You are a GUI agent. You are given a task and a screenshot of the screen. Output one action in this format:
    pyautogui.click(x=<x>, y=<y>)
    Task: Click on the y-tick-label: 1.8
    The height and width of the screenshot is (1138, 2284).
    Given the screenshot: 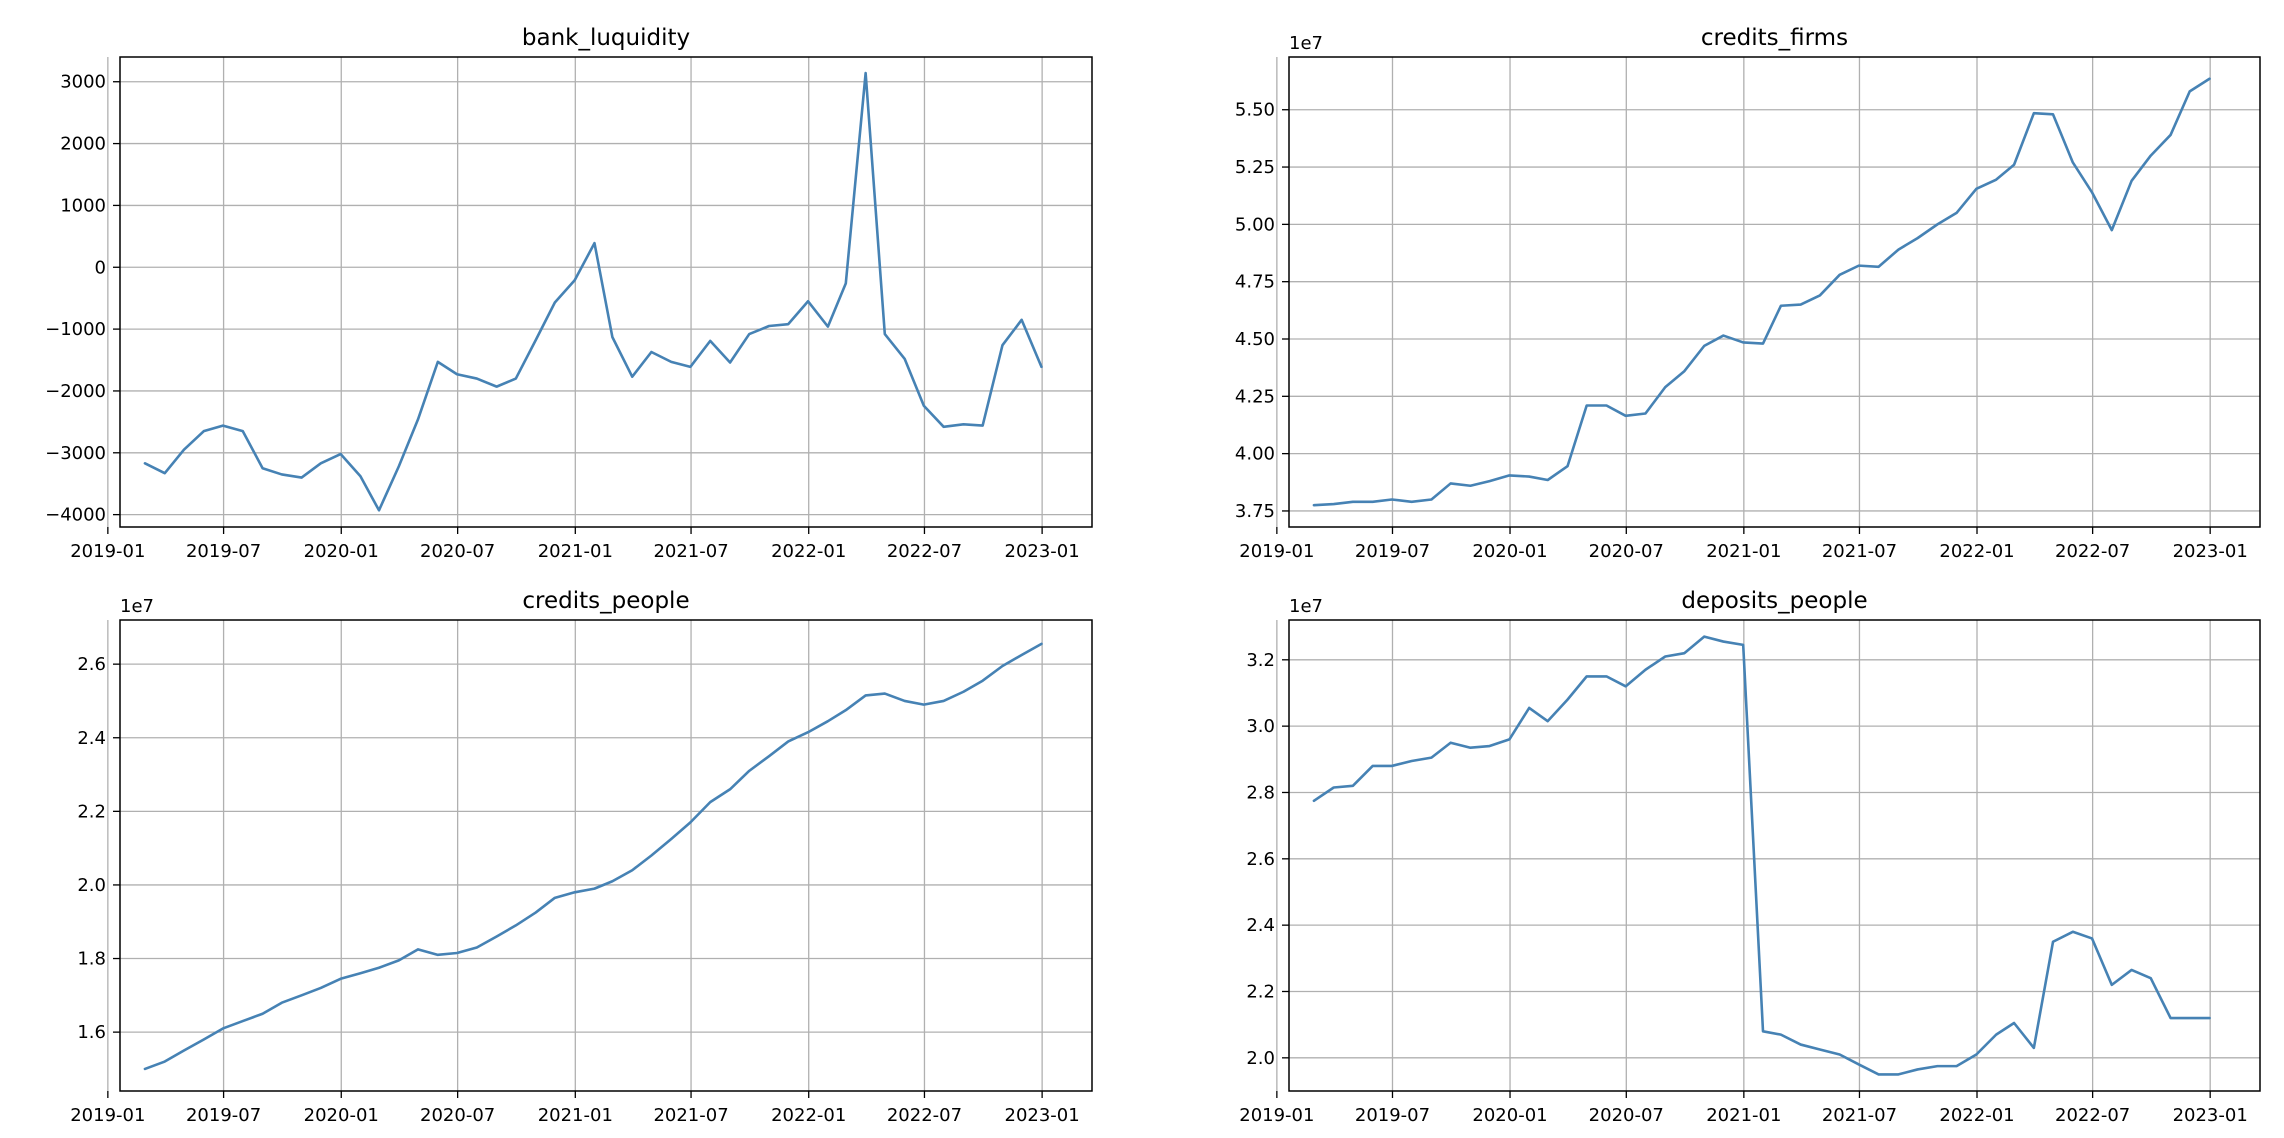 What is the action you would take?
    pyautogui.click(x=91, y=959)
    